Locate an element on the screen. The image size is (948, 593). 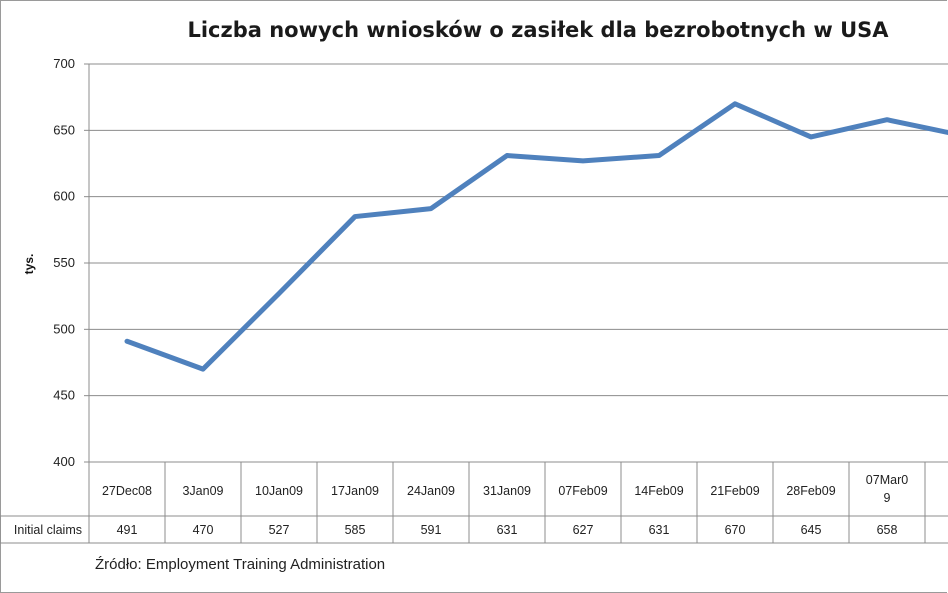
y-tick-label-450: 450 is located at coordinates (64, 395).